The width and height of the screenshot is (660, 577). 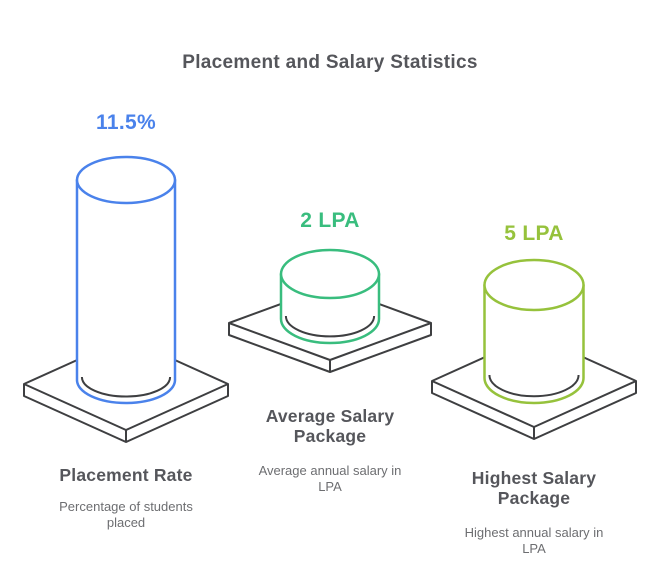 What do you see at coordinates (534, 233) in the screenshot?
I see `value-label-highest-salary: 5 LPA` at bounding box center [534, 233].